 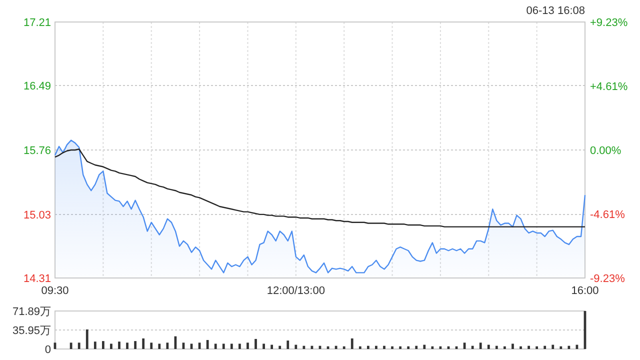 I want to click on y2-tick-label: +4.61%, so click(x=609, y=87).